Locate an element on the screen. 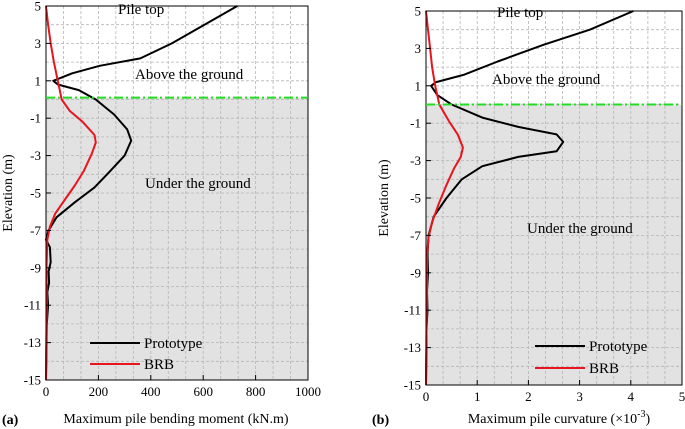 The width and height of the screenshot is (685, 429). x-axis-label-close: ) is located at coordinates (647, 419).